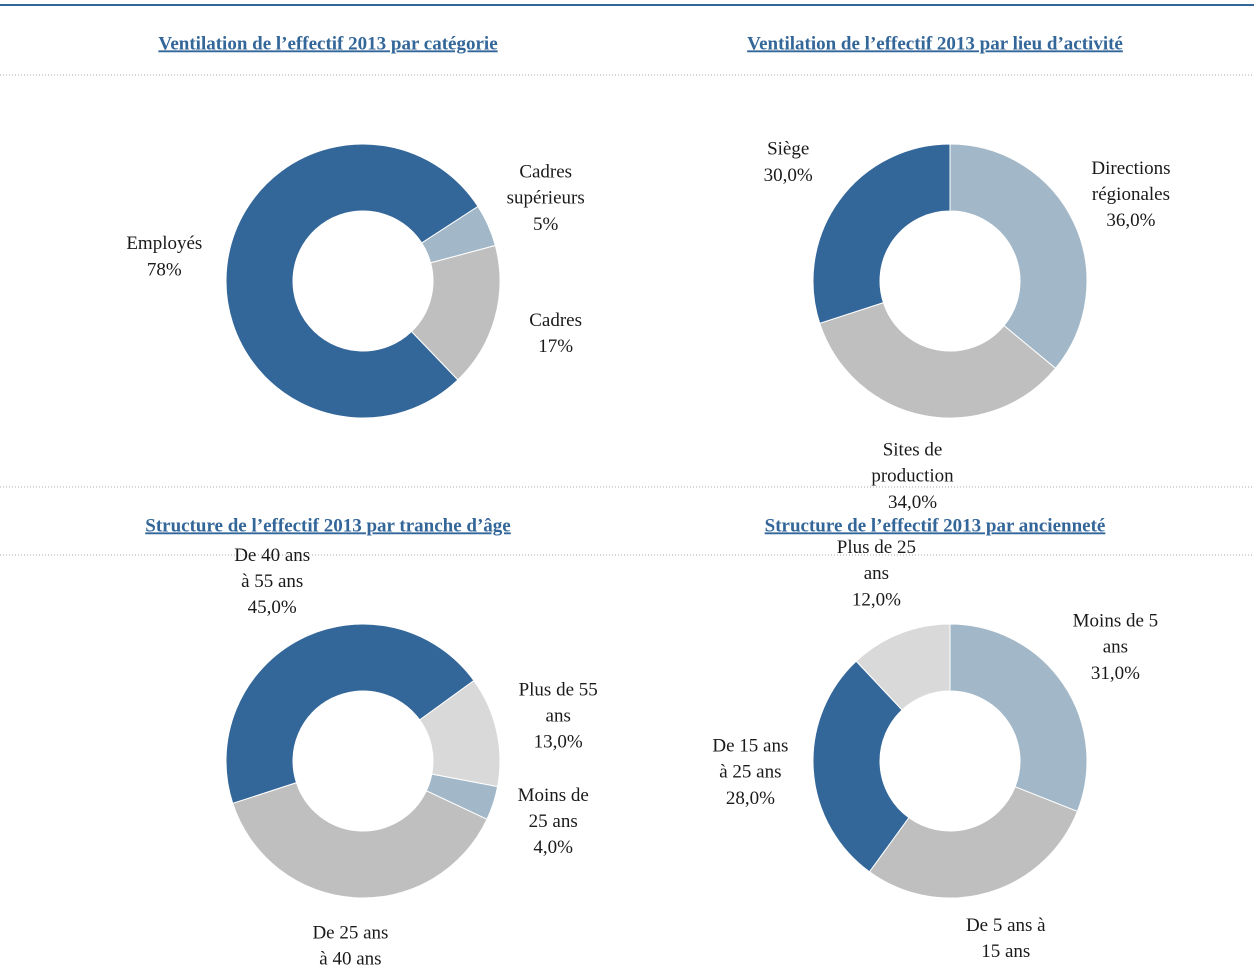  I want to click on slice-label: Moins de 5 ans, so click(1116, 634).